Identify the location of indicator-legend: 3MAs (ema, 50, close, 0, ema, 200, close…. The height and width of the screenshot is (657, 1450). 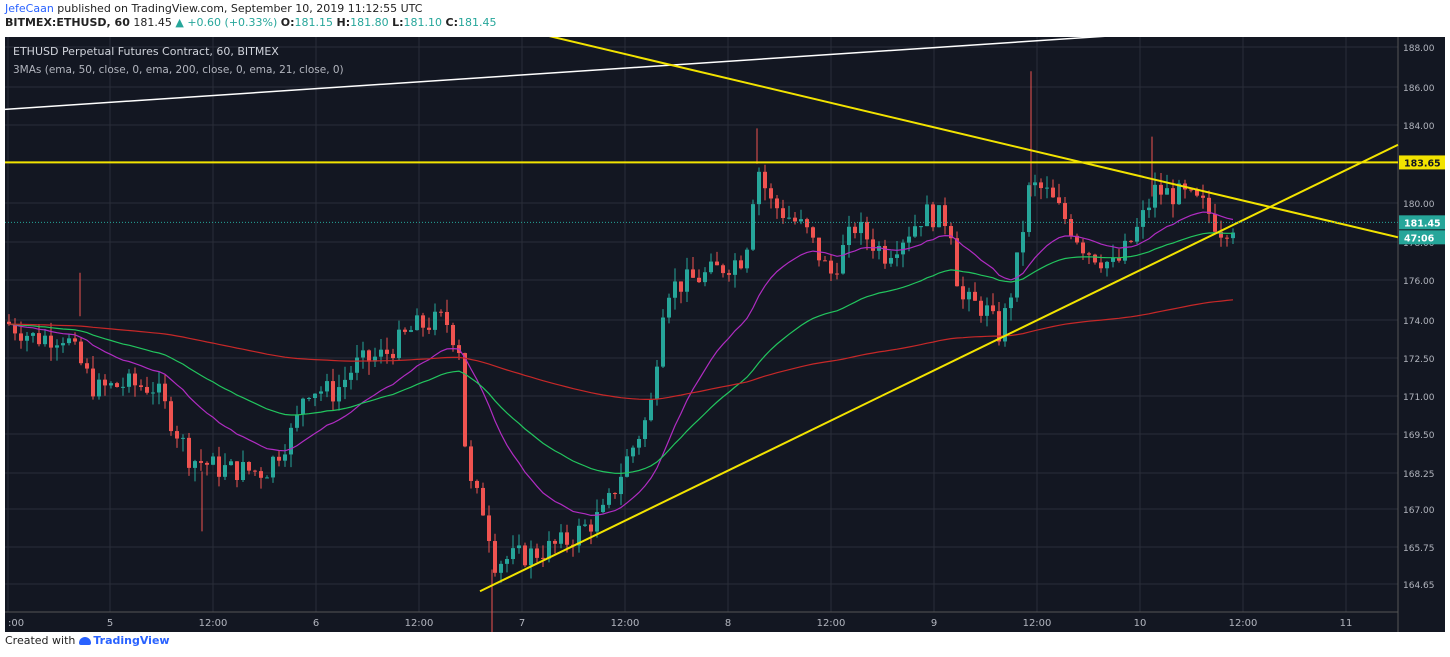
(178, 70).